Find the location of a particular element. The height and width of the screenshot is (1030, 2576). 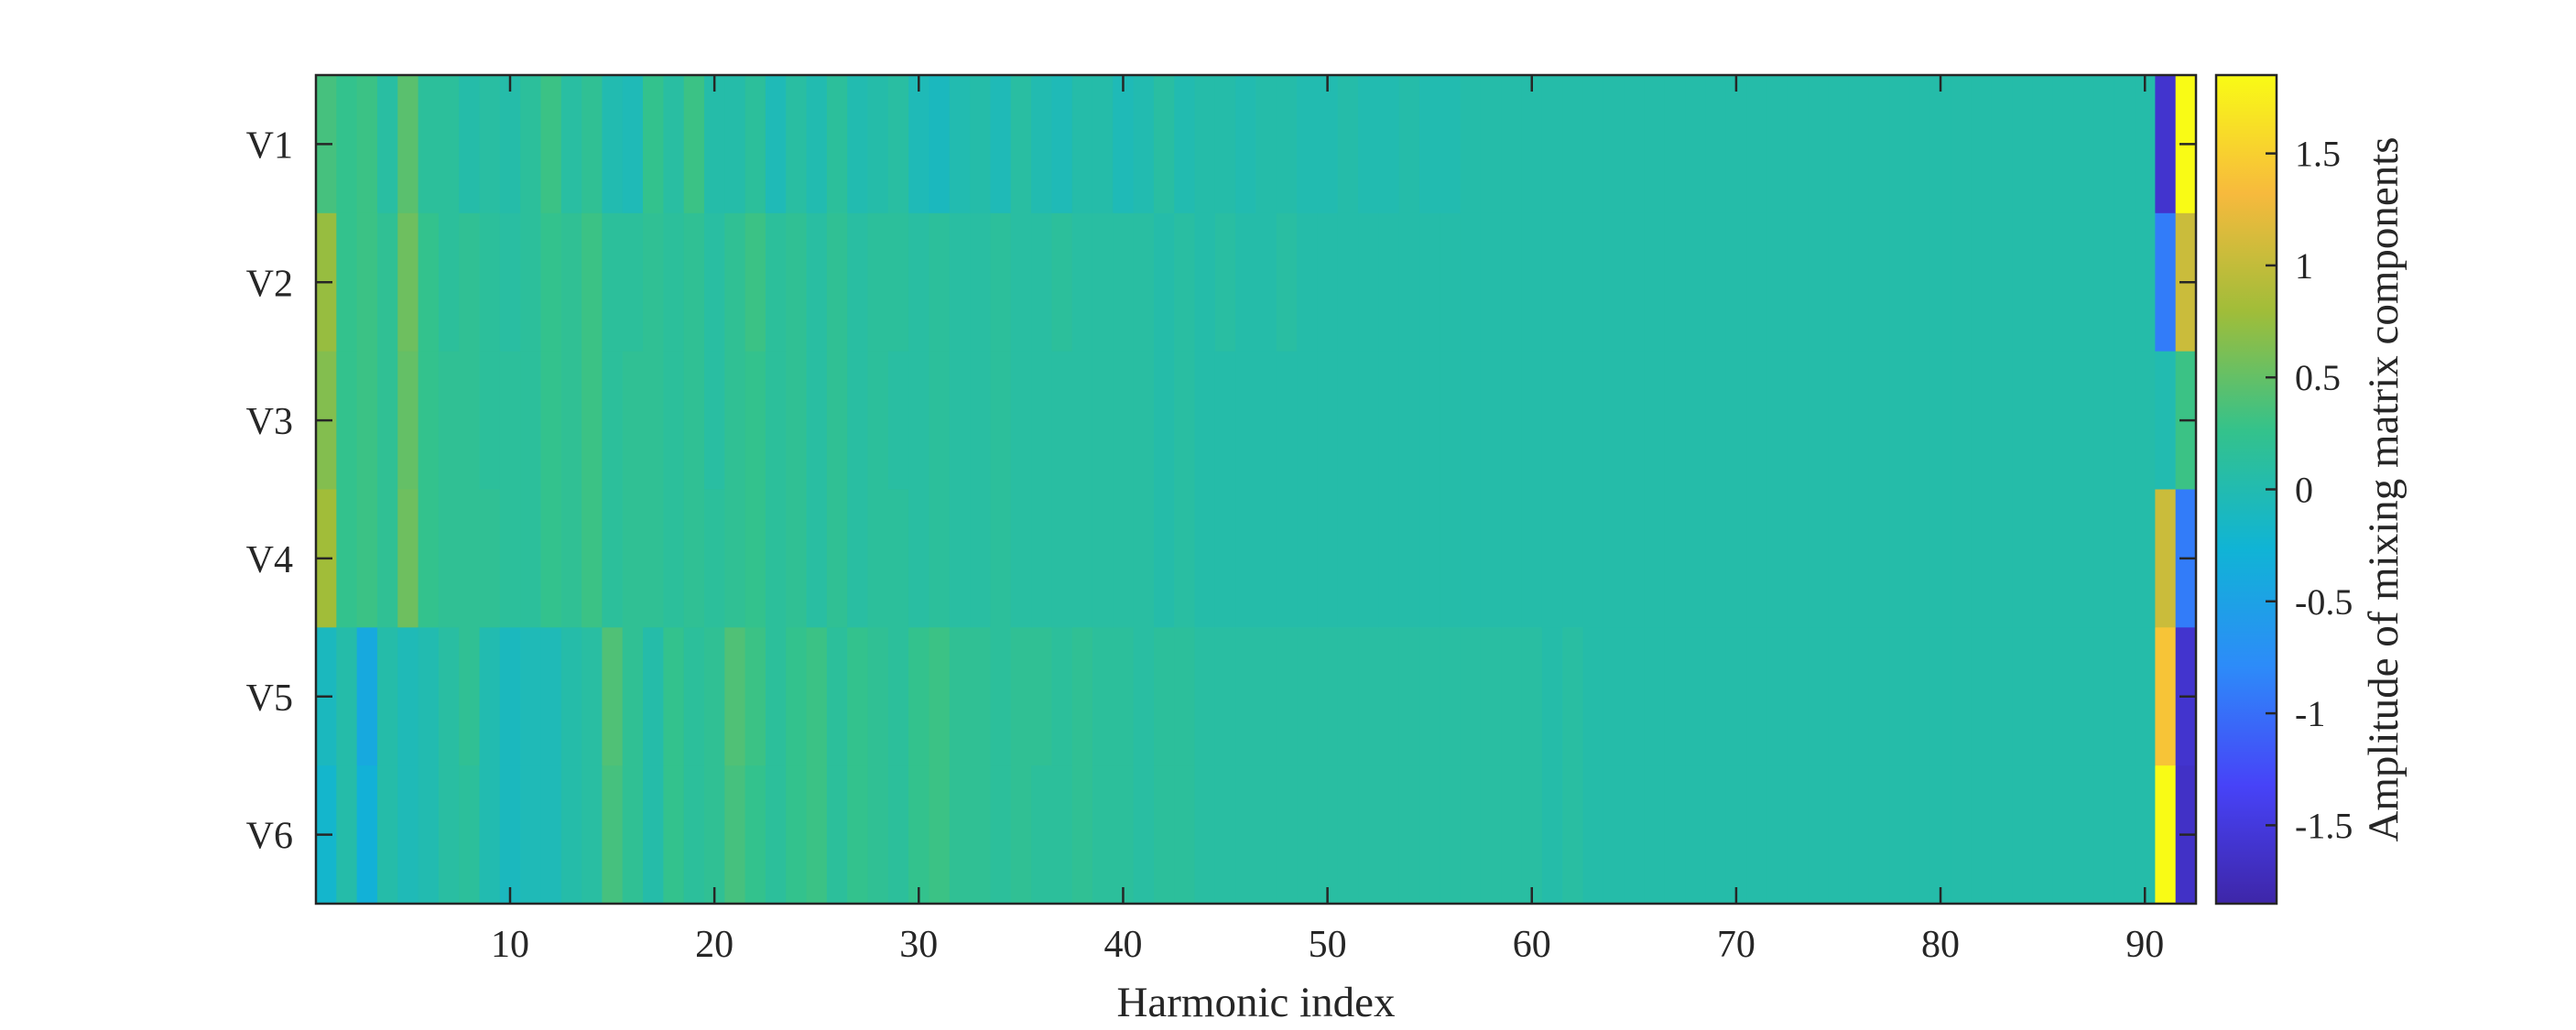

x-tick-label: 80 is located at coordinates (1940, 945).